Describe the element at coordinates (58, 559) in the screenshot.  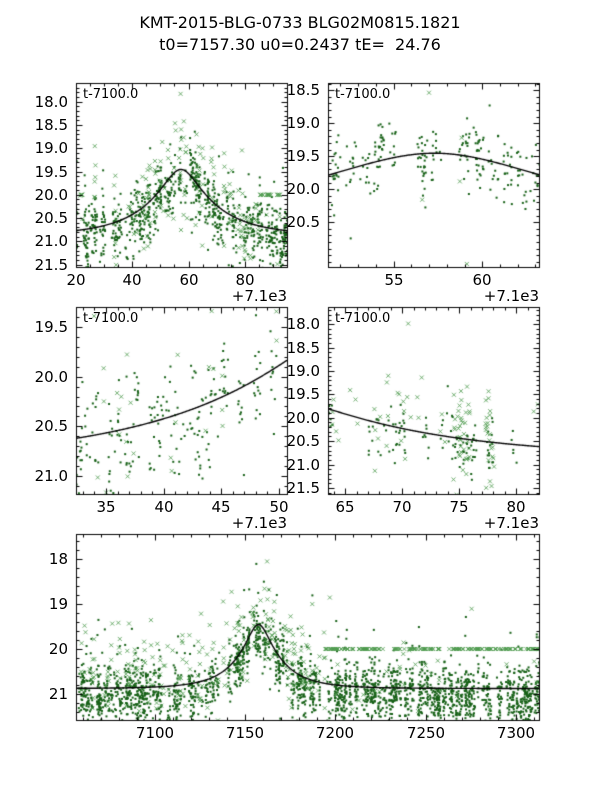
I see `y-tick-label: 18` at that location.